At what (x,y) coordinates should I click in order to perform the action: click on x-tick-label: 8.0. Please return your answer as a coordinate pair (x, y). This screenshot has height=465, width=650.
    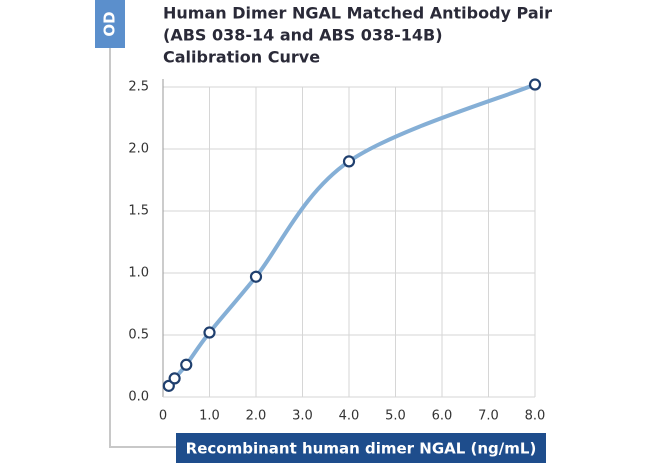
    Looking at the image, I should click on (535, 416).